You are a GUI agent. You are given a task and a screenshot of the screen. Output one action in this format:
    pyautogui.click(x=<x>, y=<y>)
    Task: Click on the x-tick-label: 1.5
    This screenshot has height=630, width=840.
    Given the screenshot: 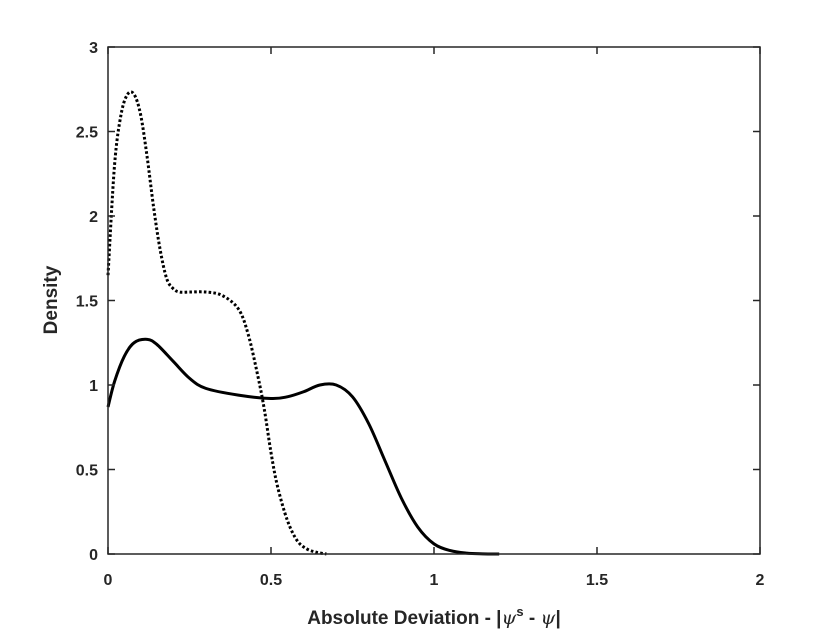 What is the action you would take?
    pyautogui.click(x=597, y=580)
    